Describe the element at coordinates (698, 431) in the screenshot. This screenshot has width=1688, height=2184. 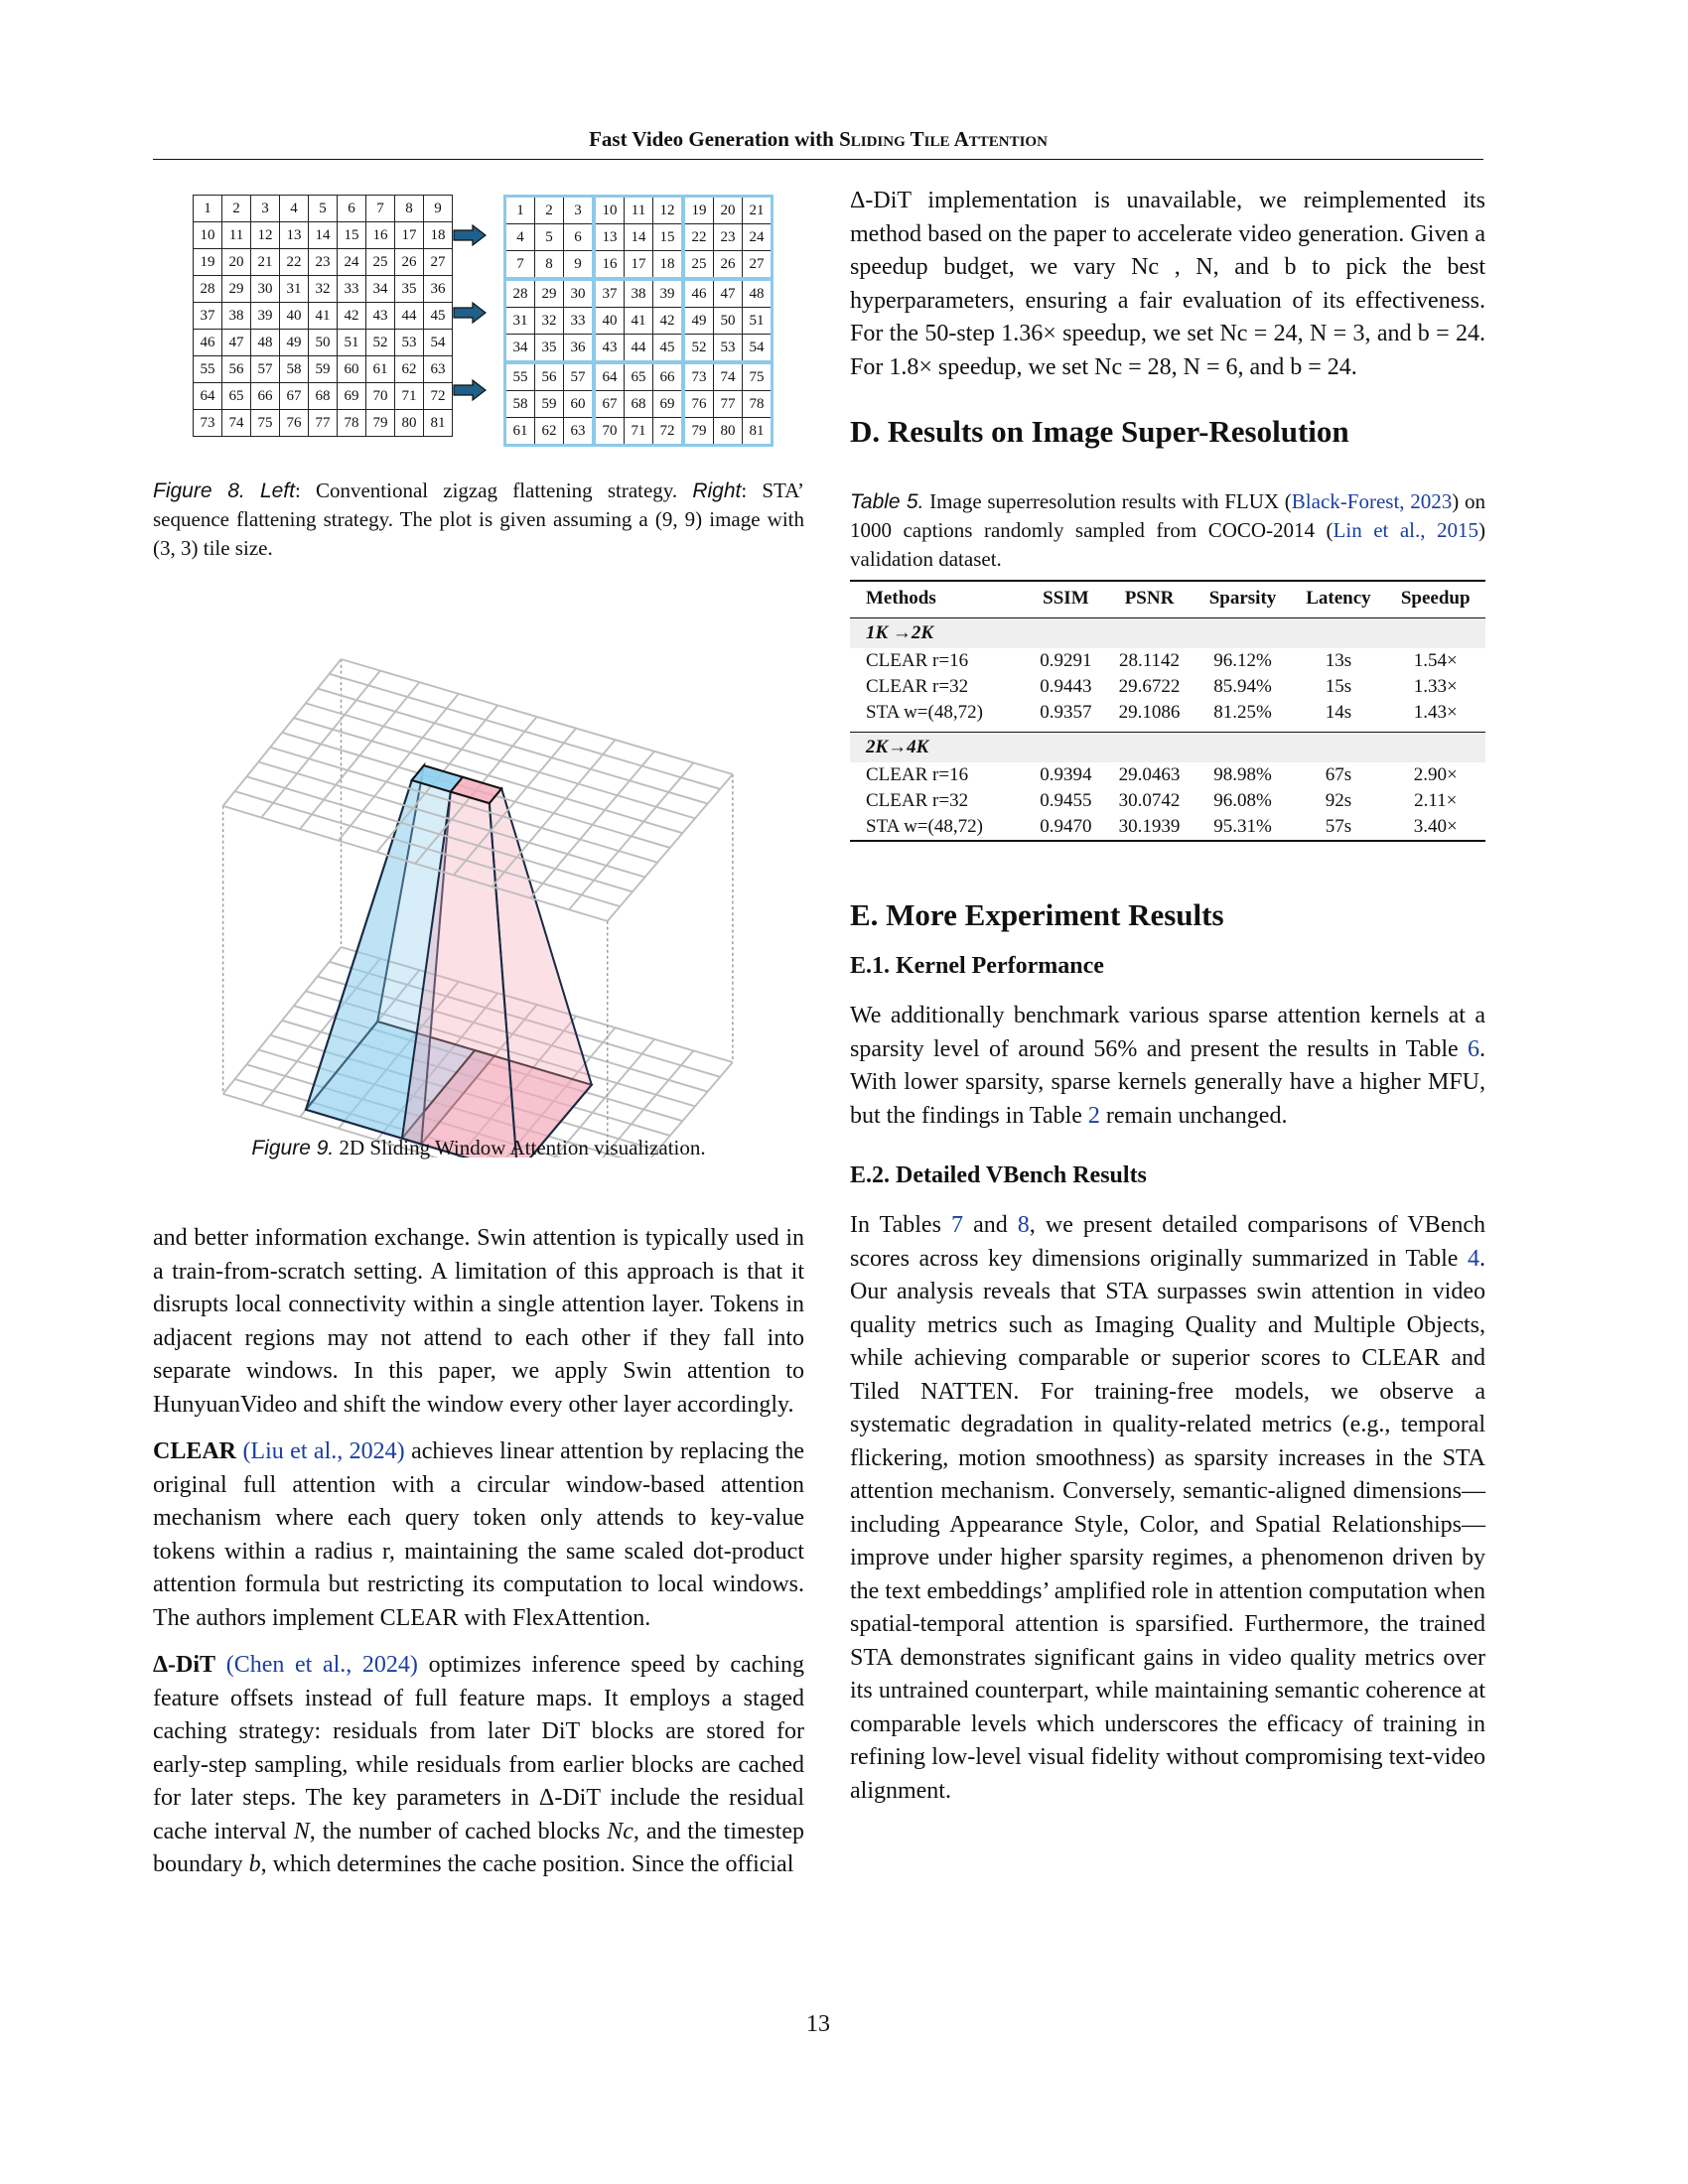
I see `grid-cell: 79` at that location.